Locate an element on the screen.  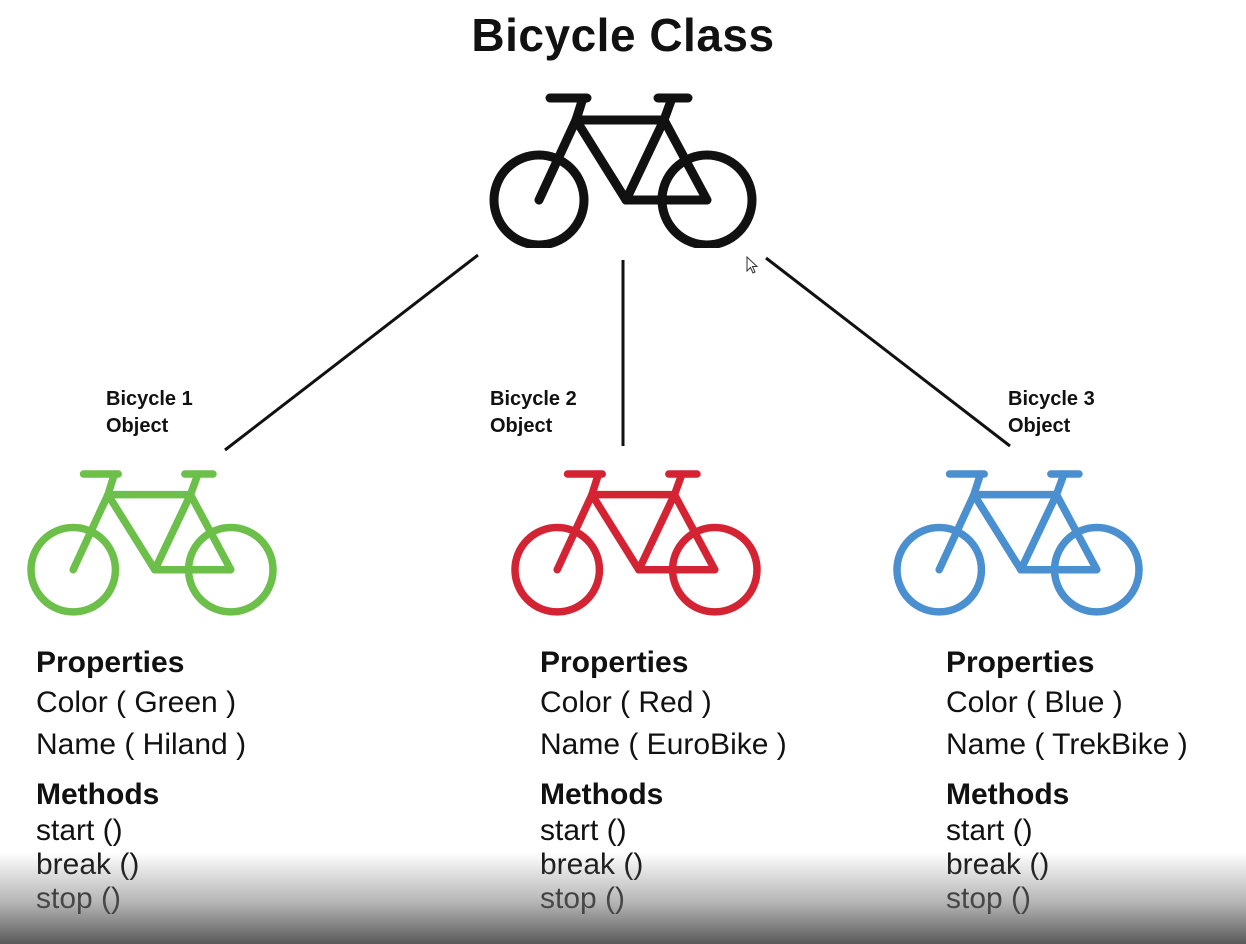
object-label-1-line1: Bicycle 1 is located at coordinates (149, 399).